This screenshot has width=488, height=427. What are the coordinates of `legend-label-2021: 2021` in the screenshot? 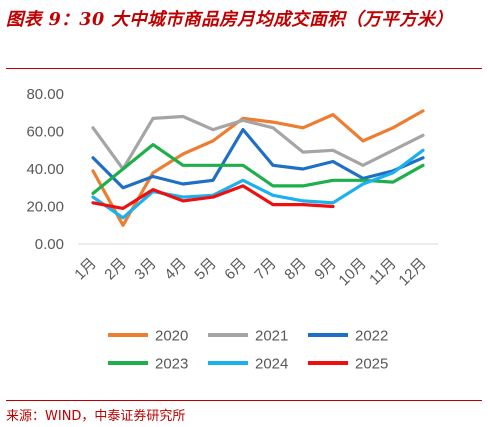 It's located at (271, 336).